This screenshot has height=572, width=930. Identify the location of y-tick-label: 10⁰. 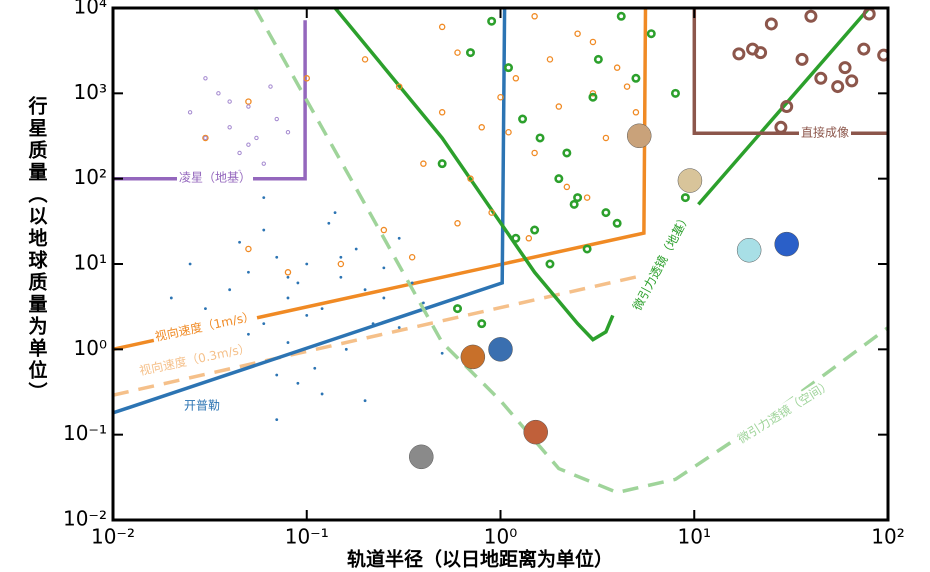
(90, 348).